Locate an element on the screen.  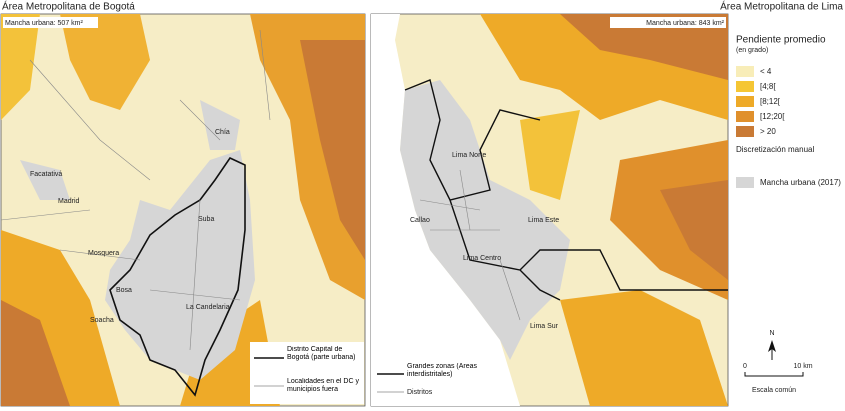
place-label: Callao is located at coordinates (420, 220).